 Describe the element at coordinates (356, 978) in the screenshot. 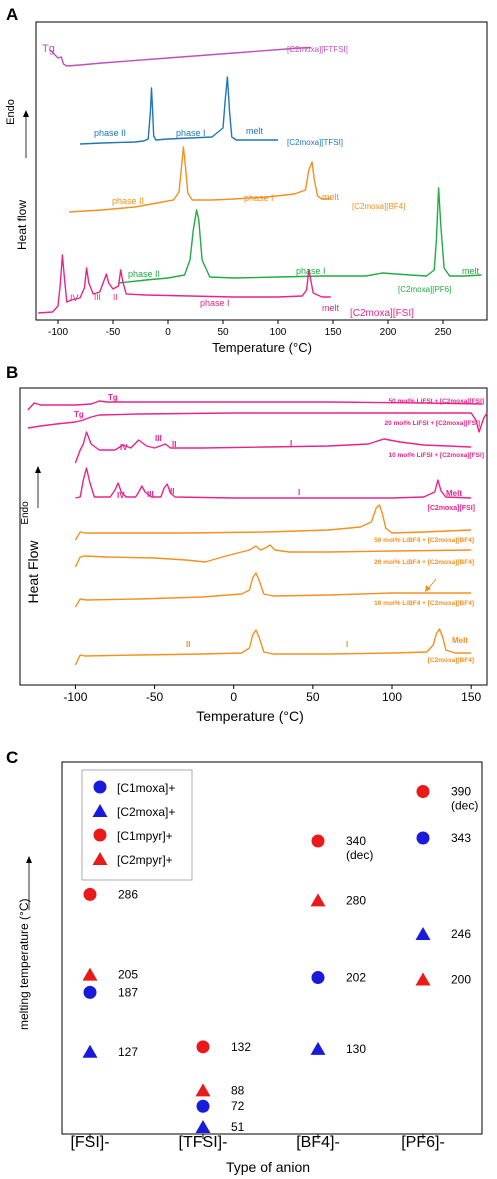

I see `point-value-label: 202` at that location.